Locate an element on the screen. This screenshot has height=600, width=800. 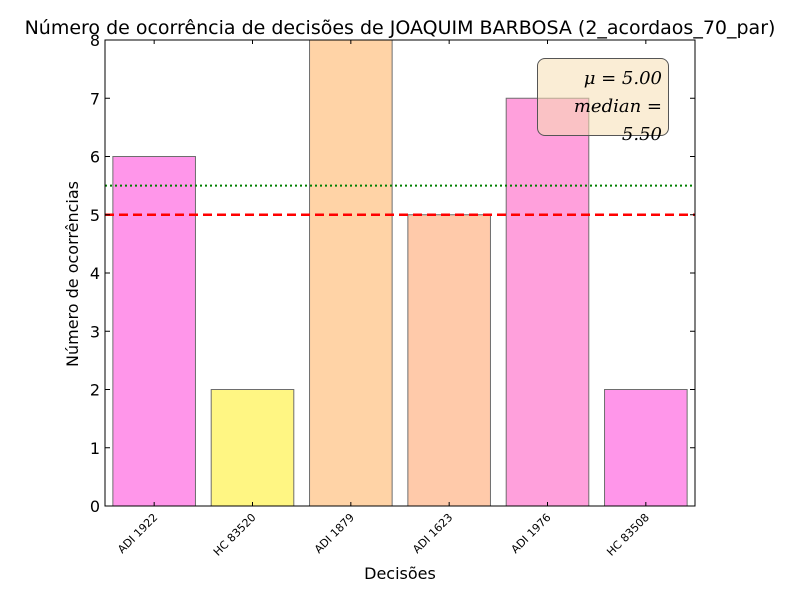
x-axis-label: Decisões is located at coordinates (400, 573).